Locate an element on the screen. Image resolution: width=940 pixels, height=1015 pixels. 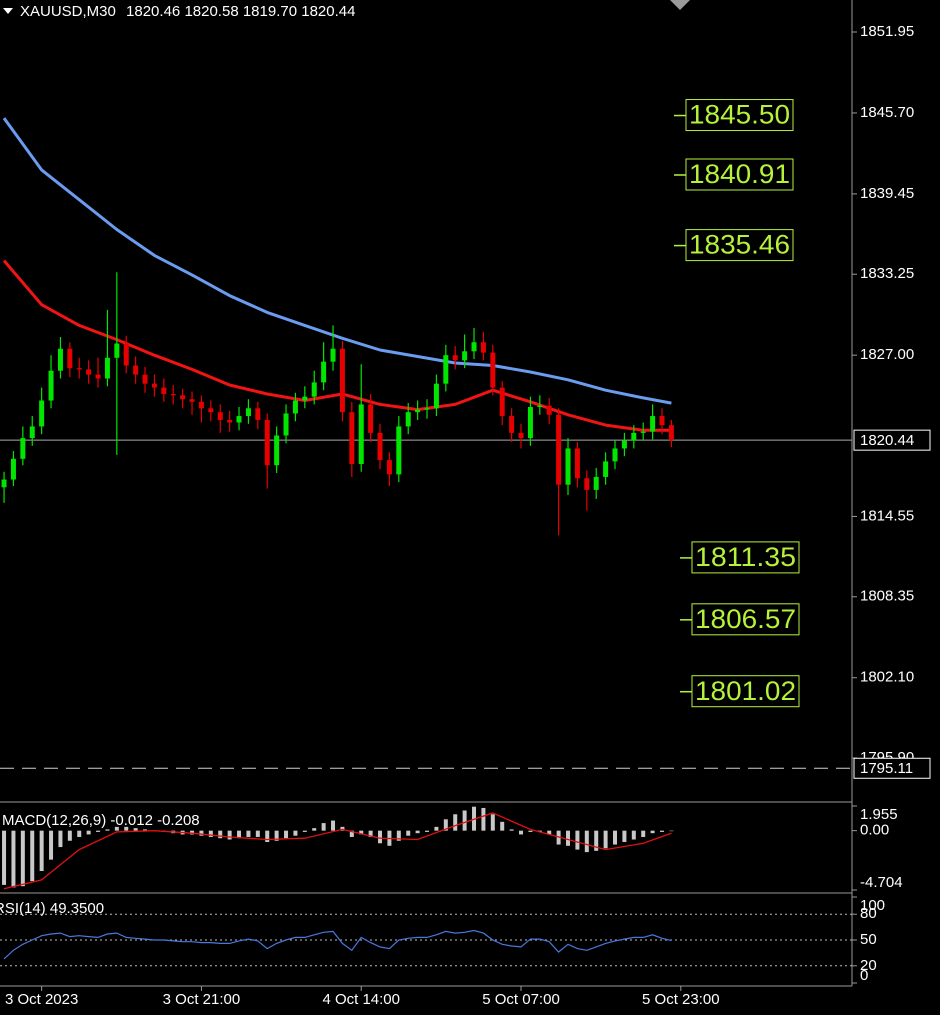
x-tick-label: 3 Oct 2023 is located at coordinates (41, 999).